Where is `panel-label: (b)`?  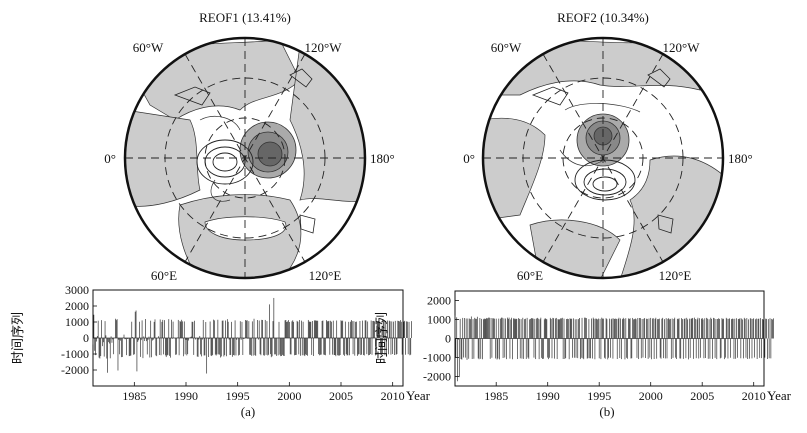 panel-label: (b) is located at coordinates (606, 411).